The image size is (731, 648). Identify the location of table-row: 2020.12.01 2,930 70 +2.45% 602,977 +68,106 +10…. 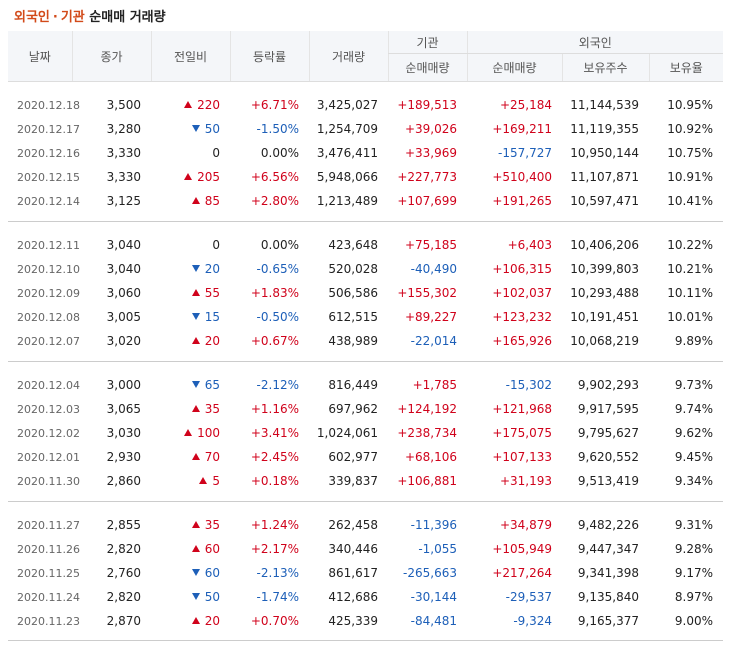
(365, 457).